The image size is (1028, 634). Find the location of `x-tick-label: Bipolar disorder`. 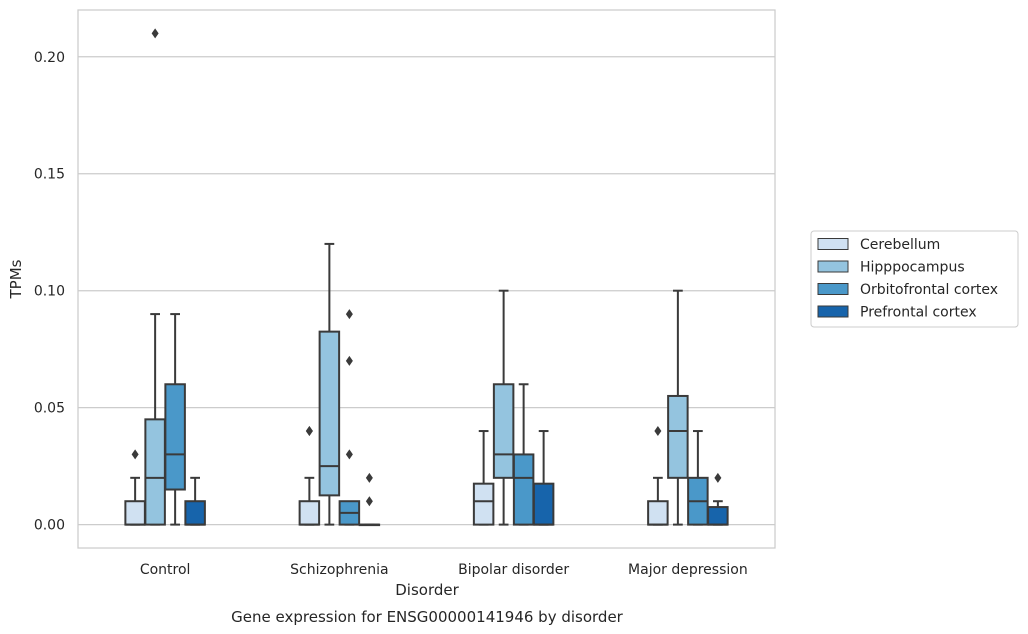

x-tick-label: Bipolar disorder is located at coordinates (513, 570).